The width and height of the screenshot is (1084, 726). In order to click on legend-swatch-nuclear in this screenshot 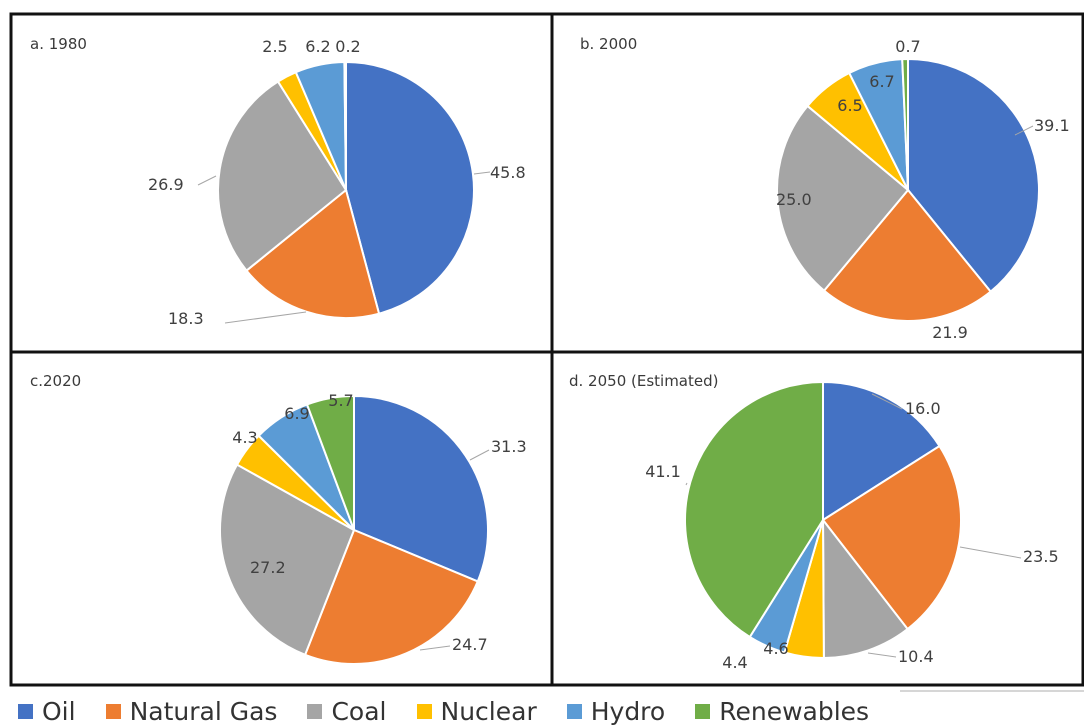, I will do `click(424, 711)`.